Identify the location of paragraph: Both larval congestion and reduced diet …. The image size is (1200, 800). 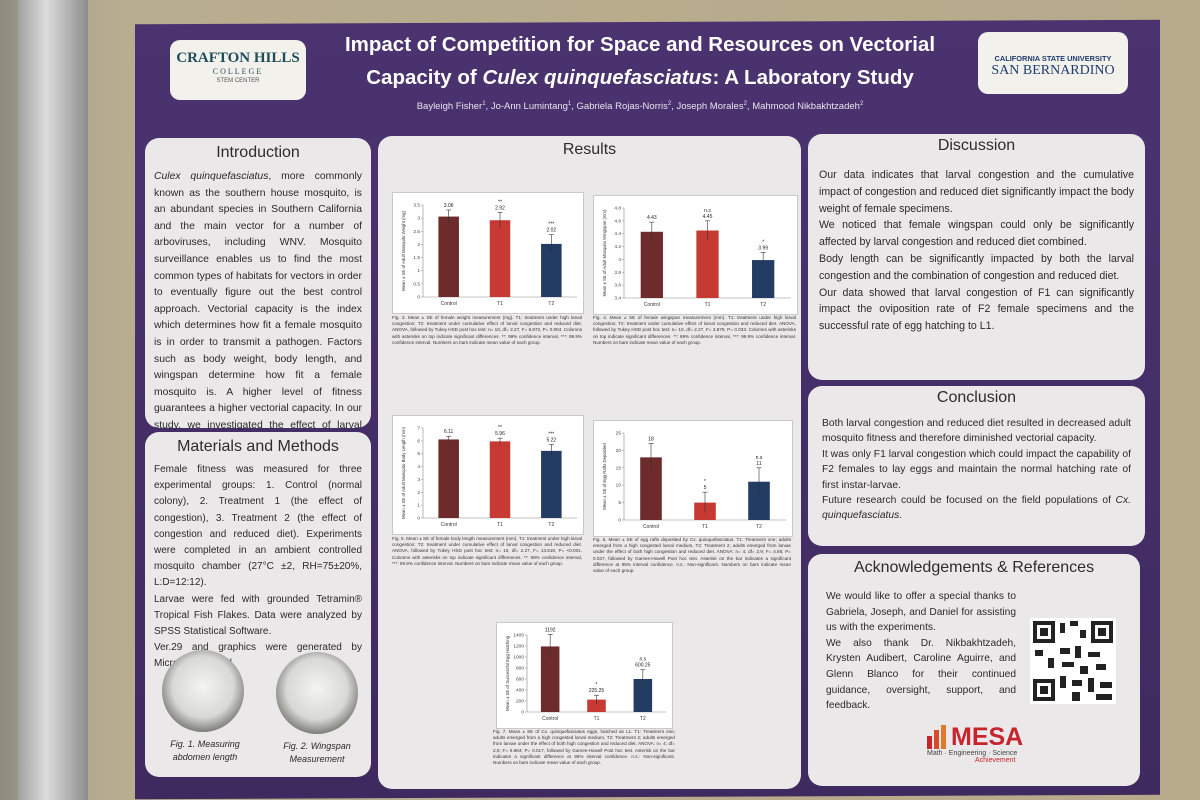
(976, 431).